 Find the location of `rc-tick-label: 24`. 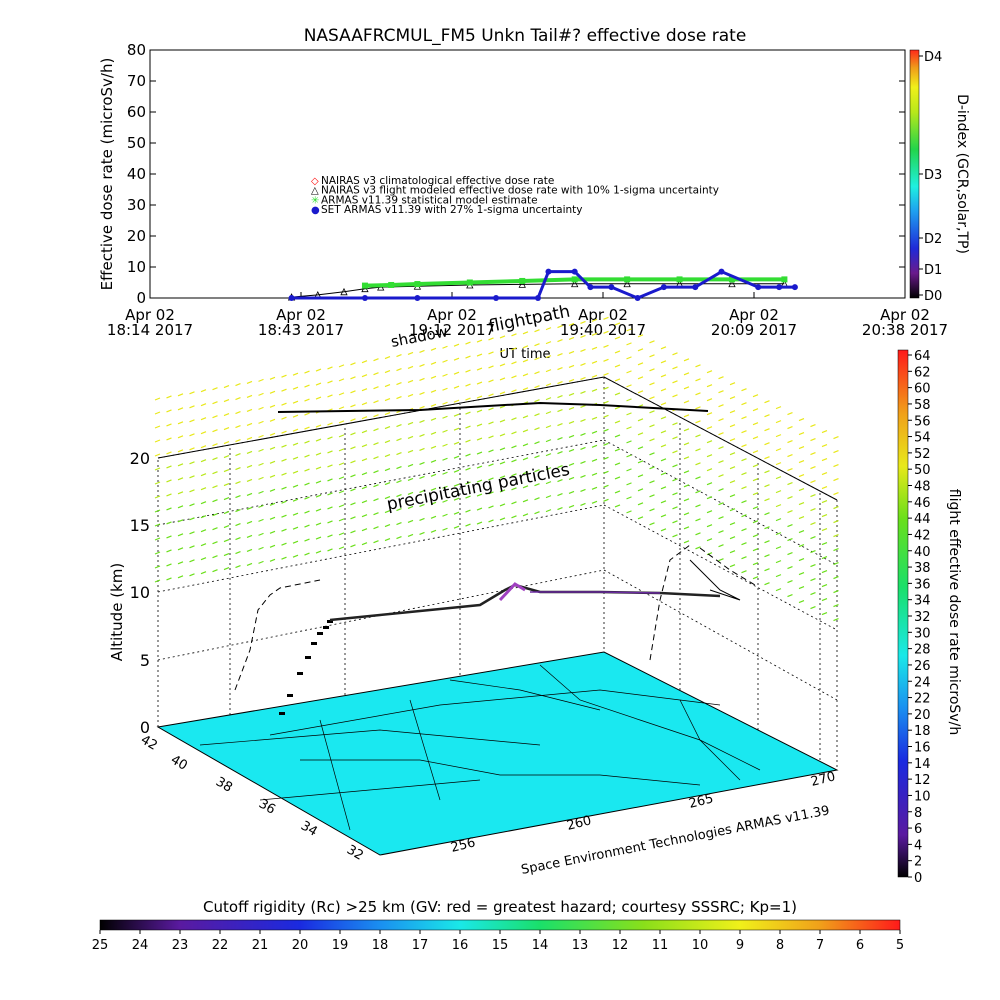

rc-tick-label: 24 is located at coordinates (140, 945).